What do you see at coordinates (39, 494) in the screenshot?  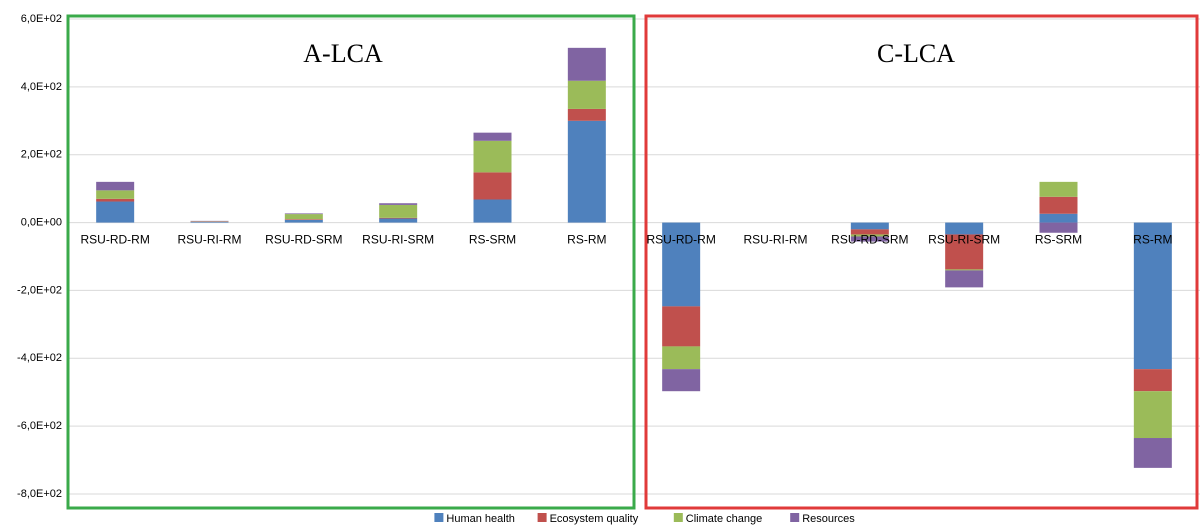 I see `y-tick-label: -8,0E+02` at bounding box center [39, 494].